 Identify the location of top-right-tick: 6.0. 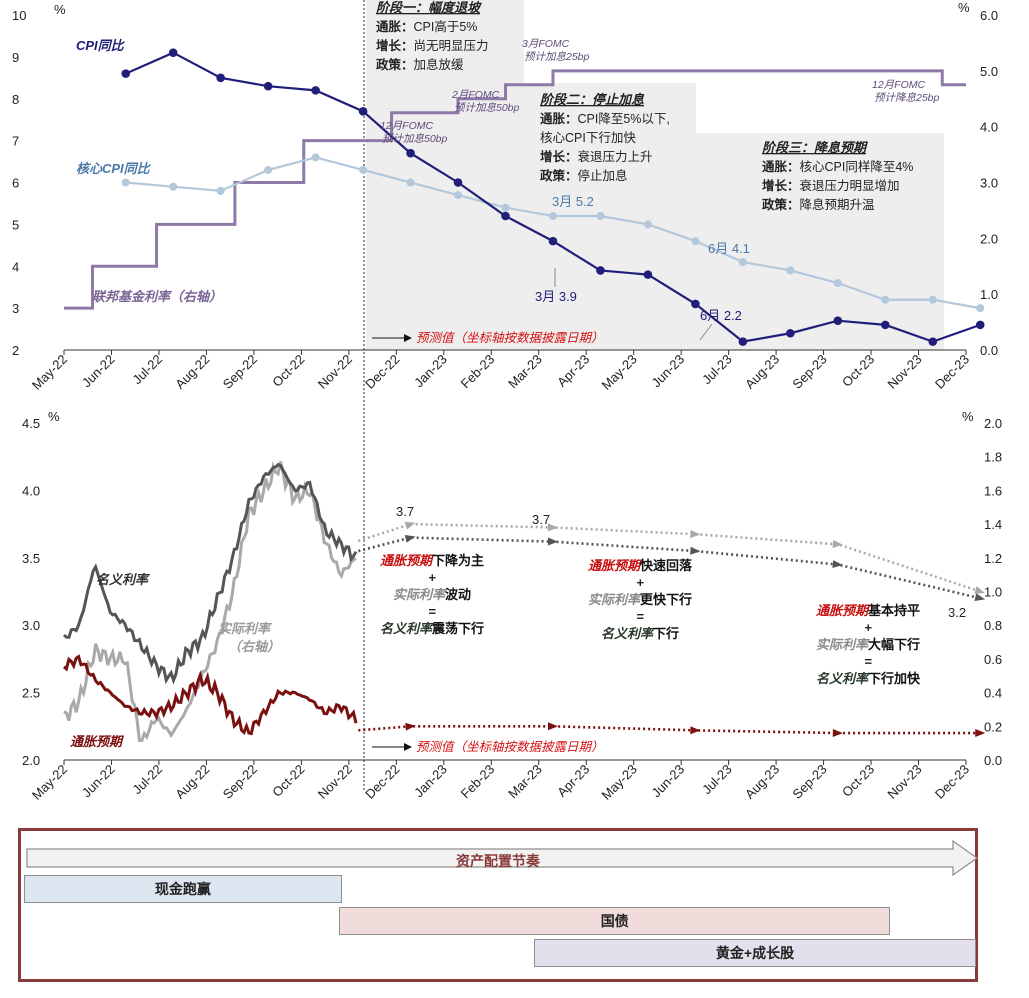
(989, 15).